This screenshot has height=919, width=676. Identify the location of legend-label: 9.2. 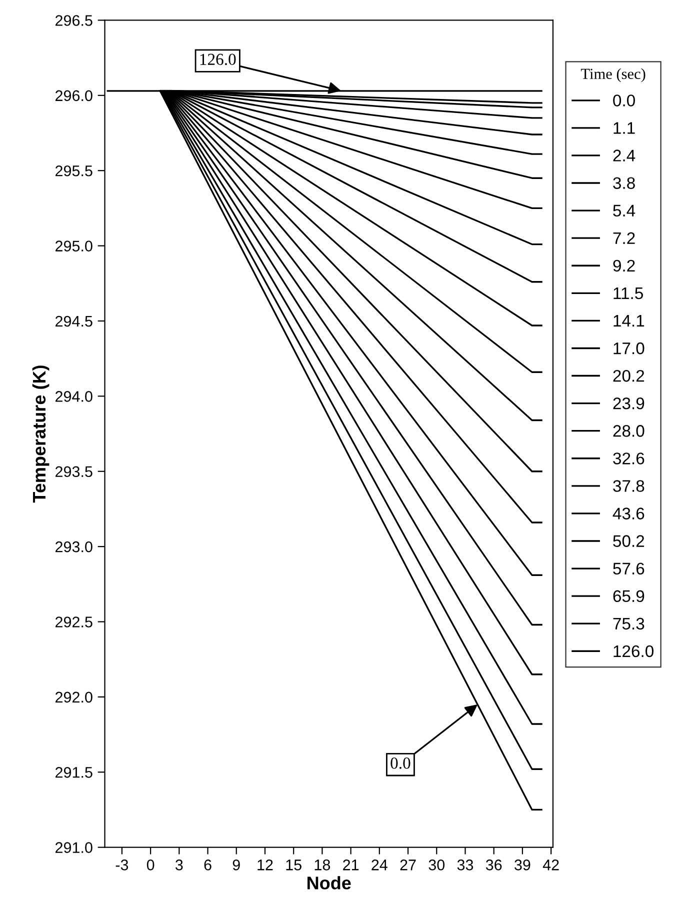
(624, 266).